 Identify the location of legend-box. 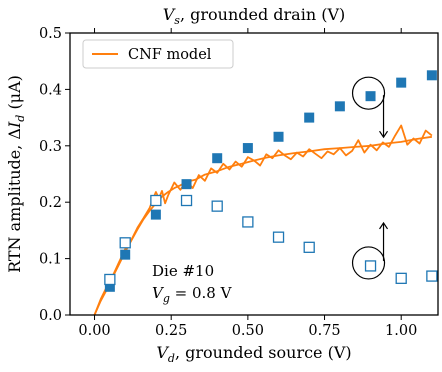
(158, 54).